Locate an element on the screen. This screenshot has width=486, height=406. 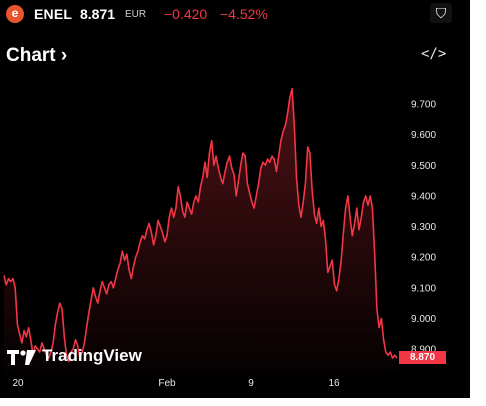
ticker-change-percent: −4.52% is located at coordinates (244, 14).